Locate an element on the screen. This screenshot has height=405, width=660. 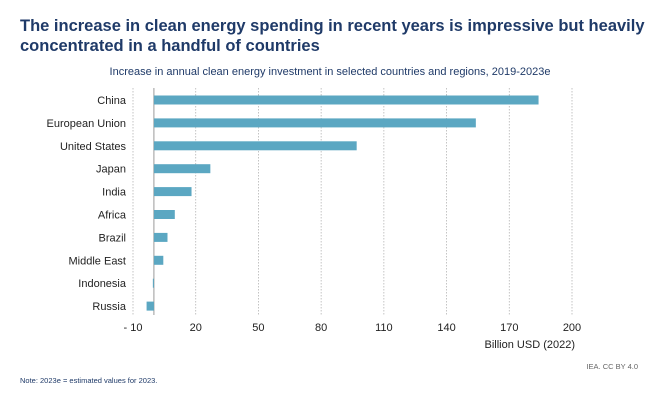
bar-united-states is located at coordinates (255, 146).